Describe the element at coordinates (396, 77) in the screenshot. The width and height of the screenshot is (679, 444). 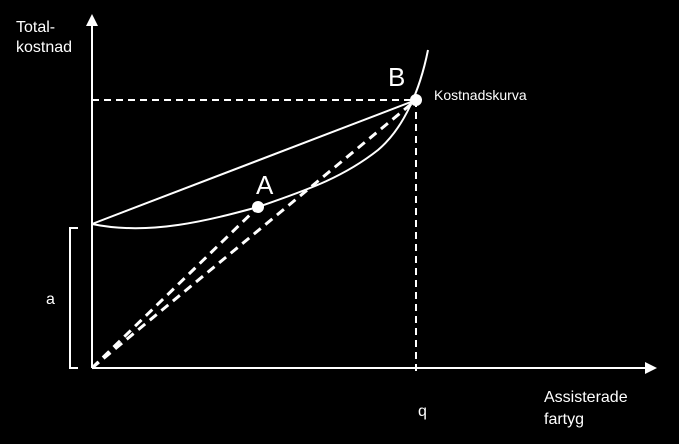
I see `point-b-label: B` at that location.